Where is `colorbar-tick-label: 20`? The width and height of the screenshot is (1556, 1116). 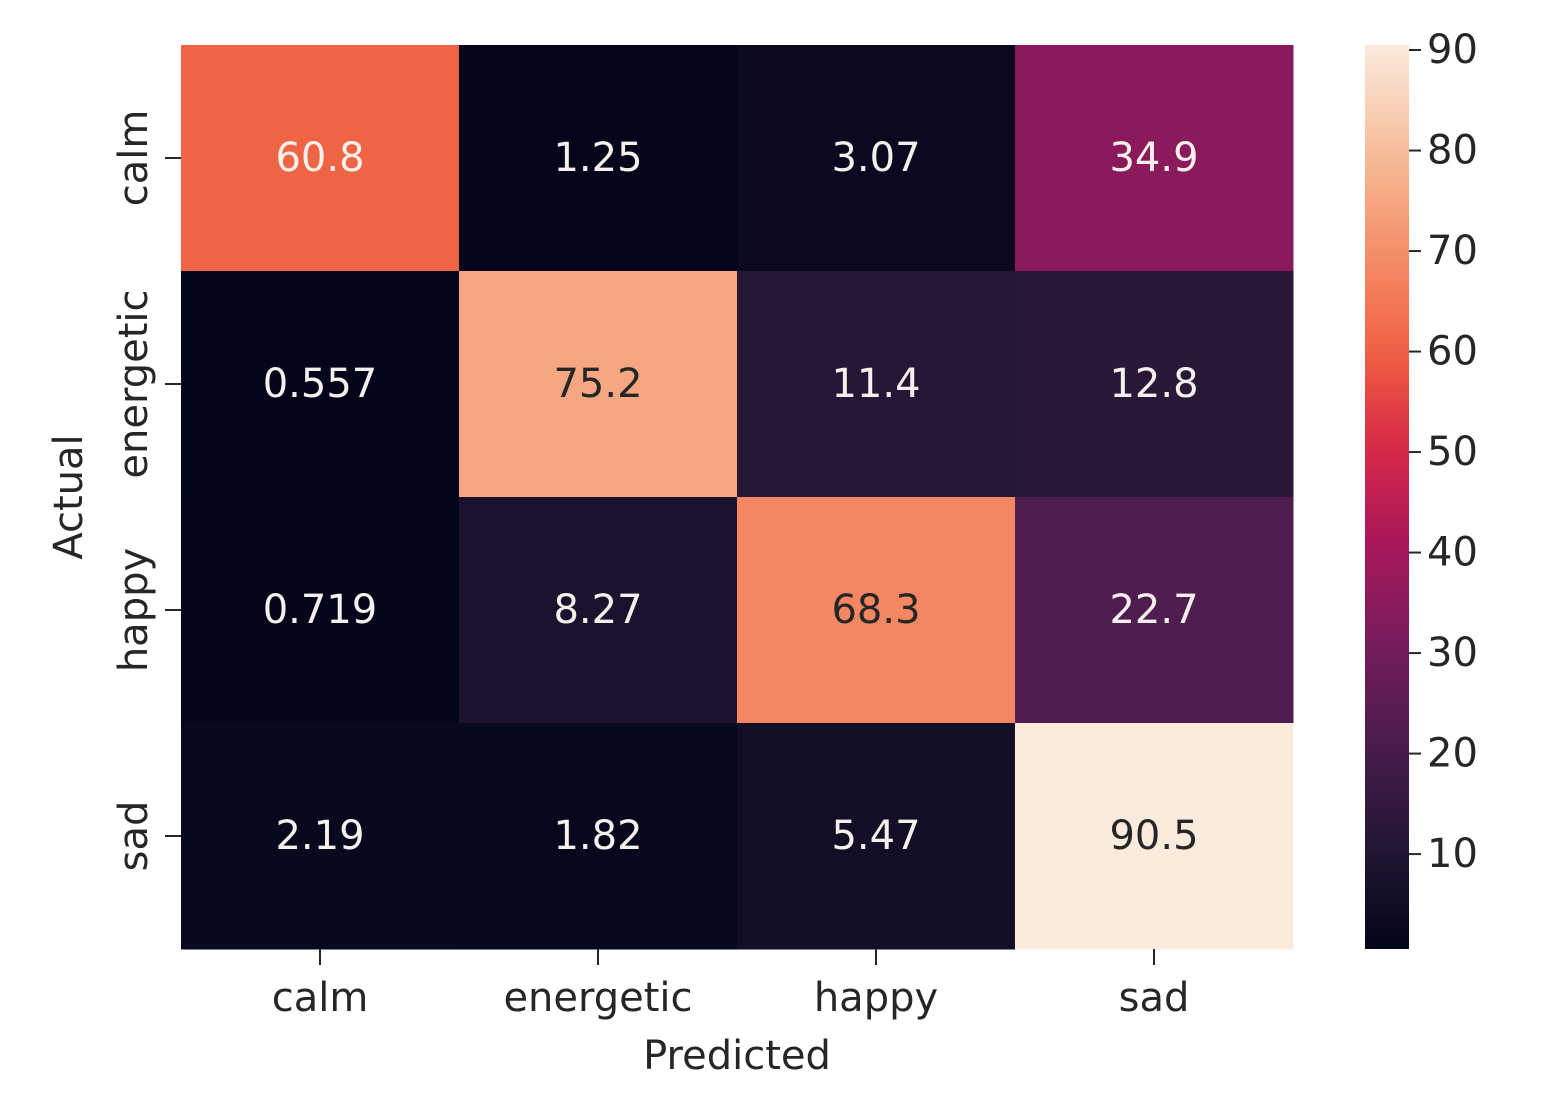 colorbar-tick-label: 20 is located at coordinates (1452, 754).